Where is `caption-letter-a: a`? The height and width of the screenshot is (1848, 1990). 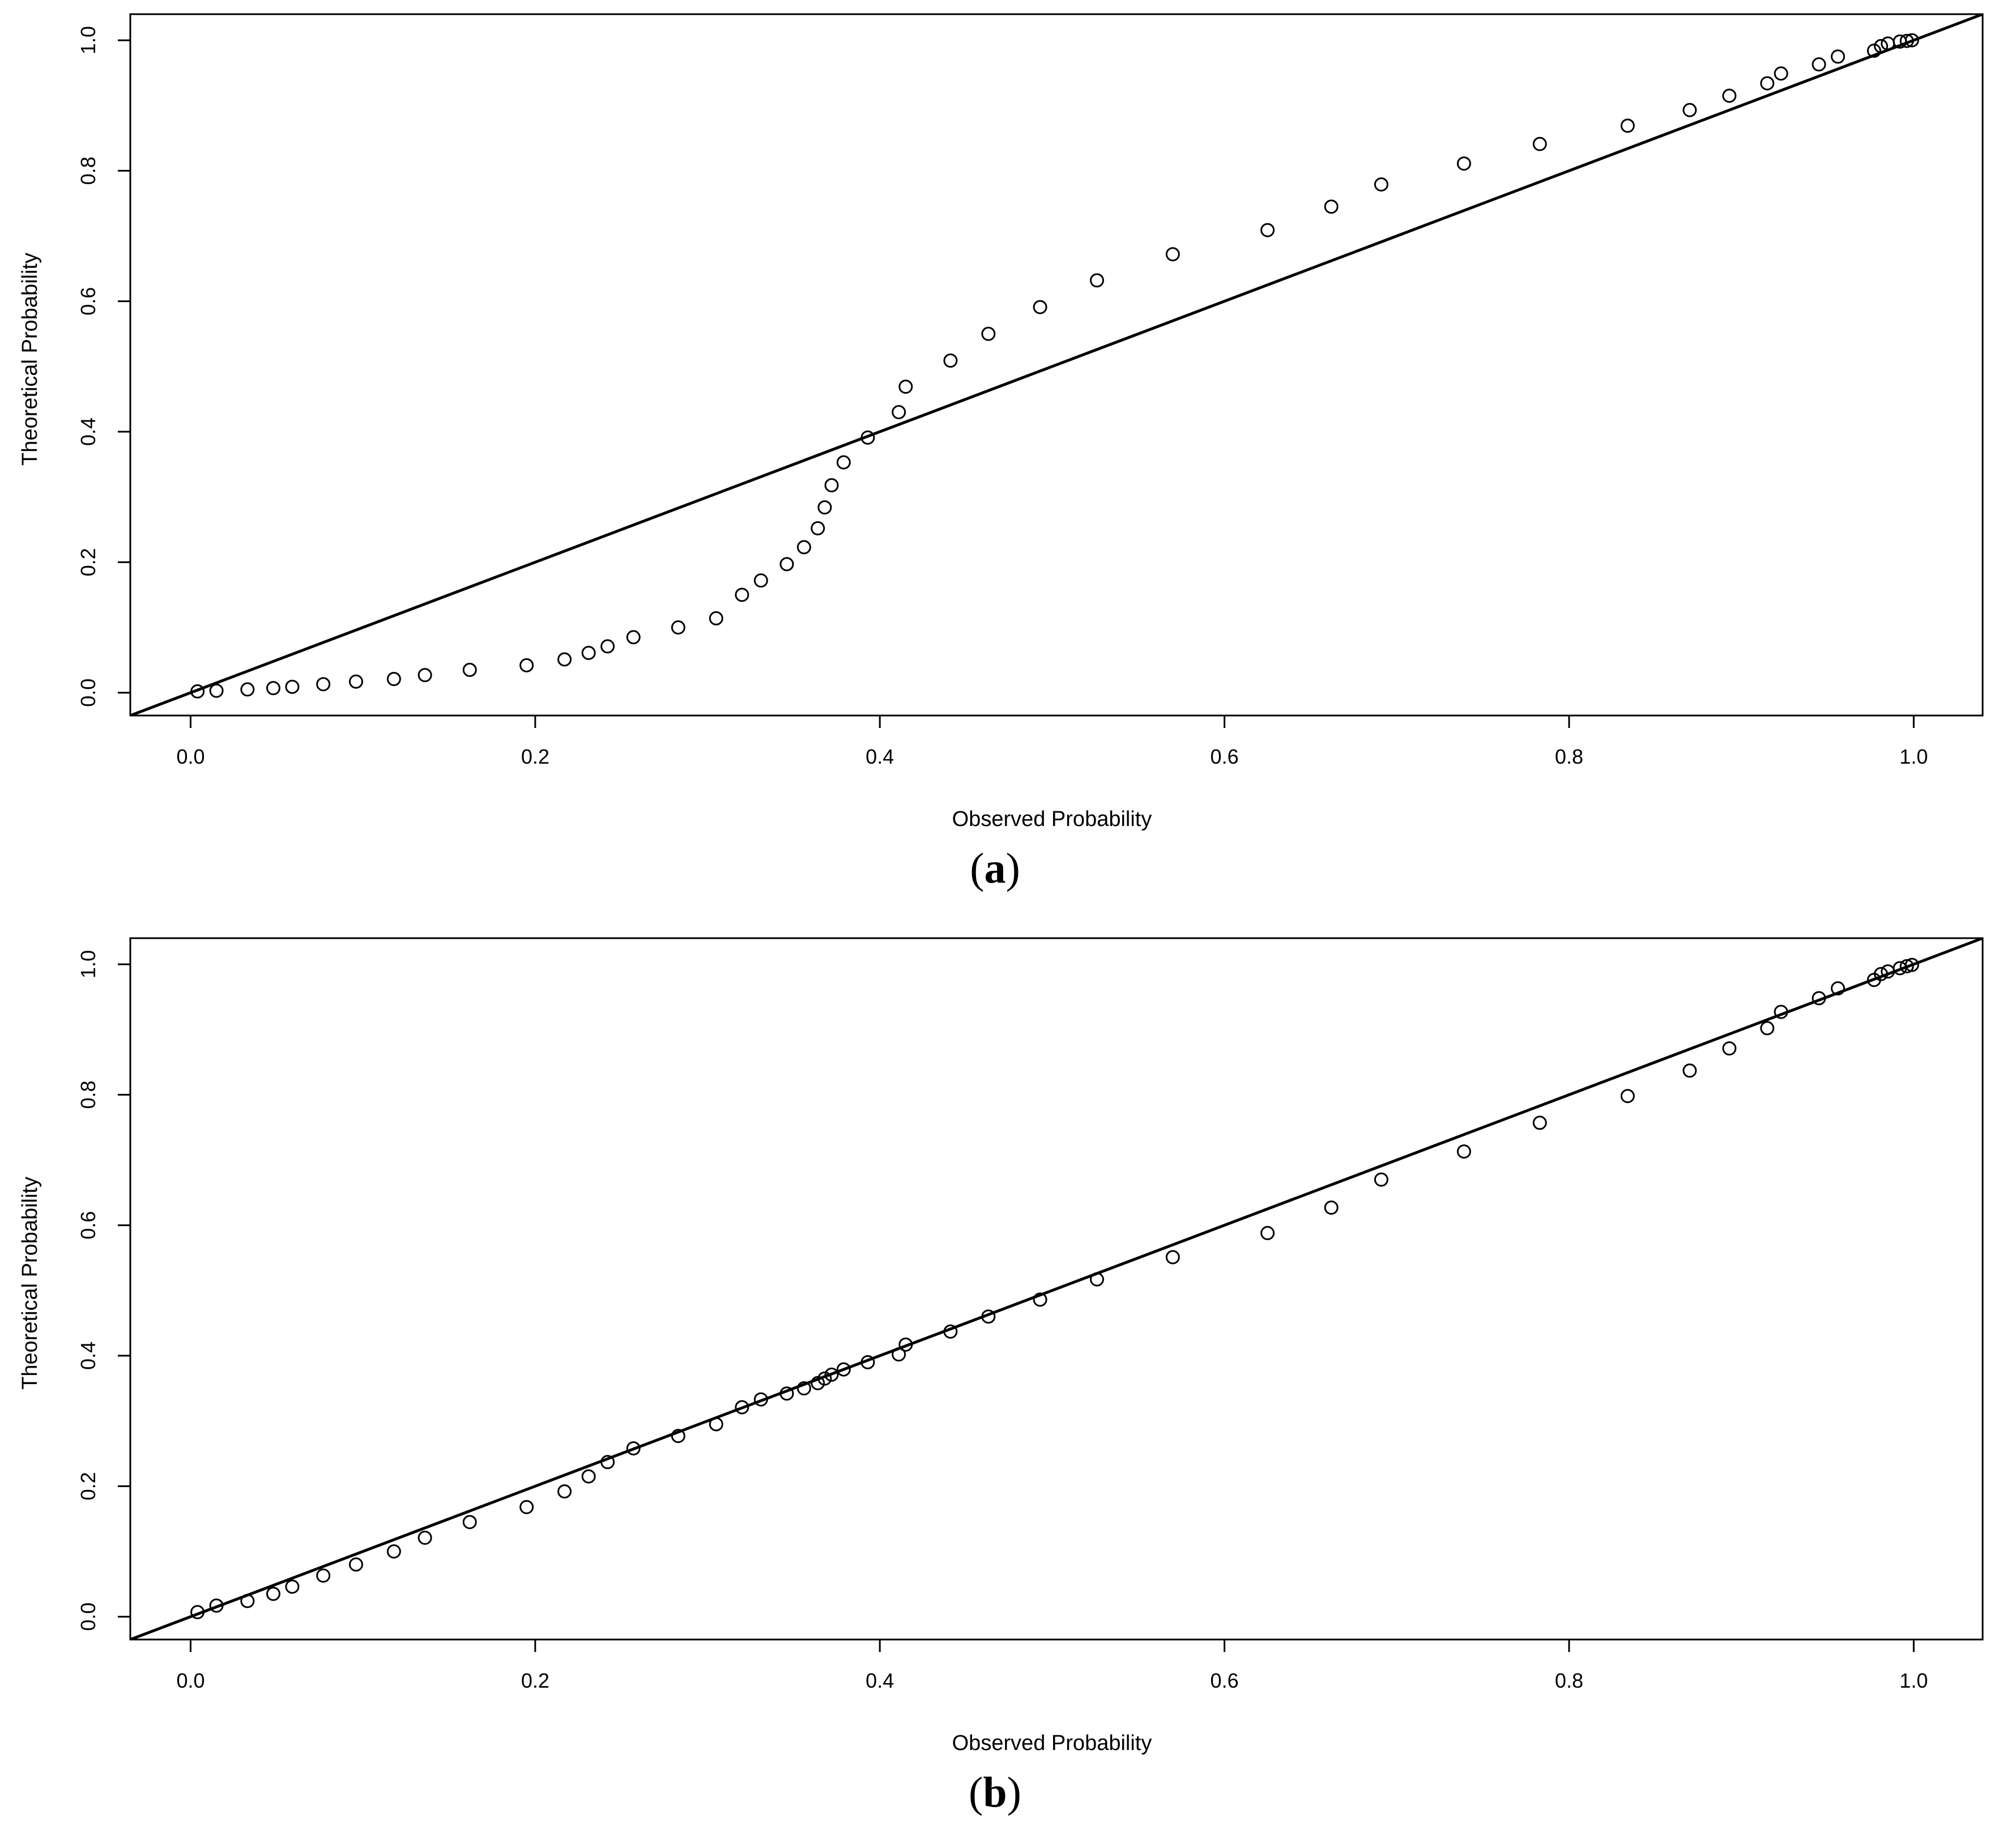 caption-letter-a: a is located at coordinates (995, 869).